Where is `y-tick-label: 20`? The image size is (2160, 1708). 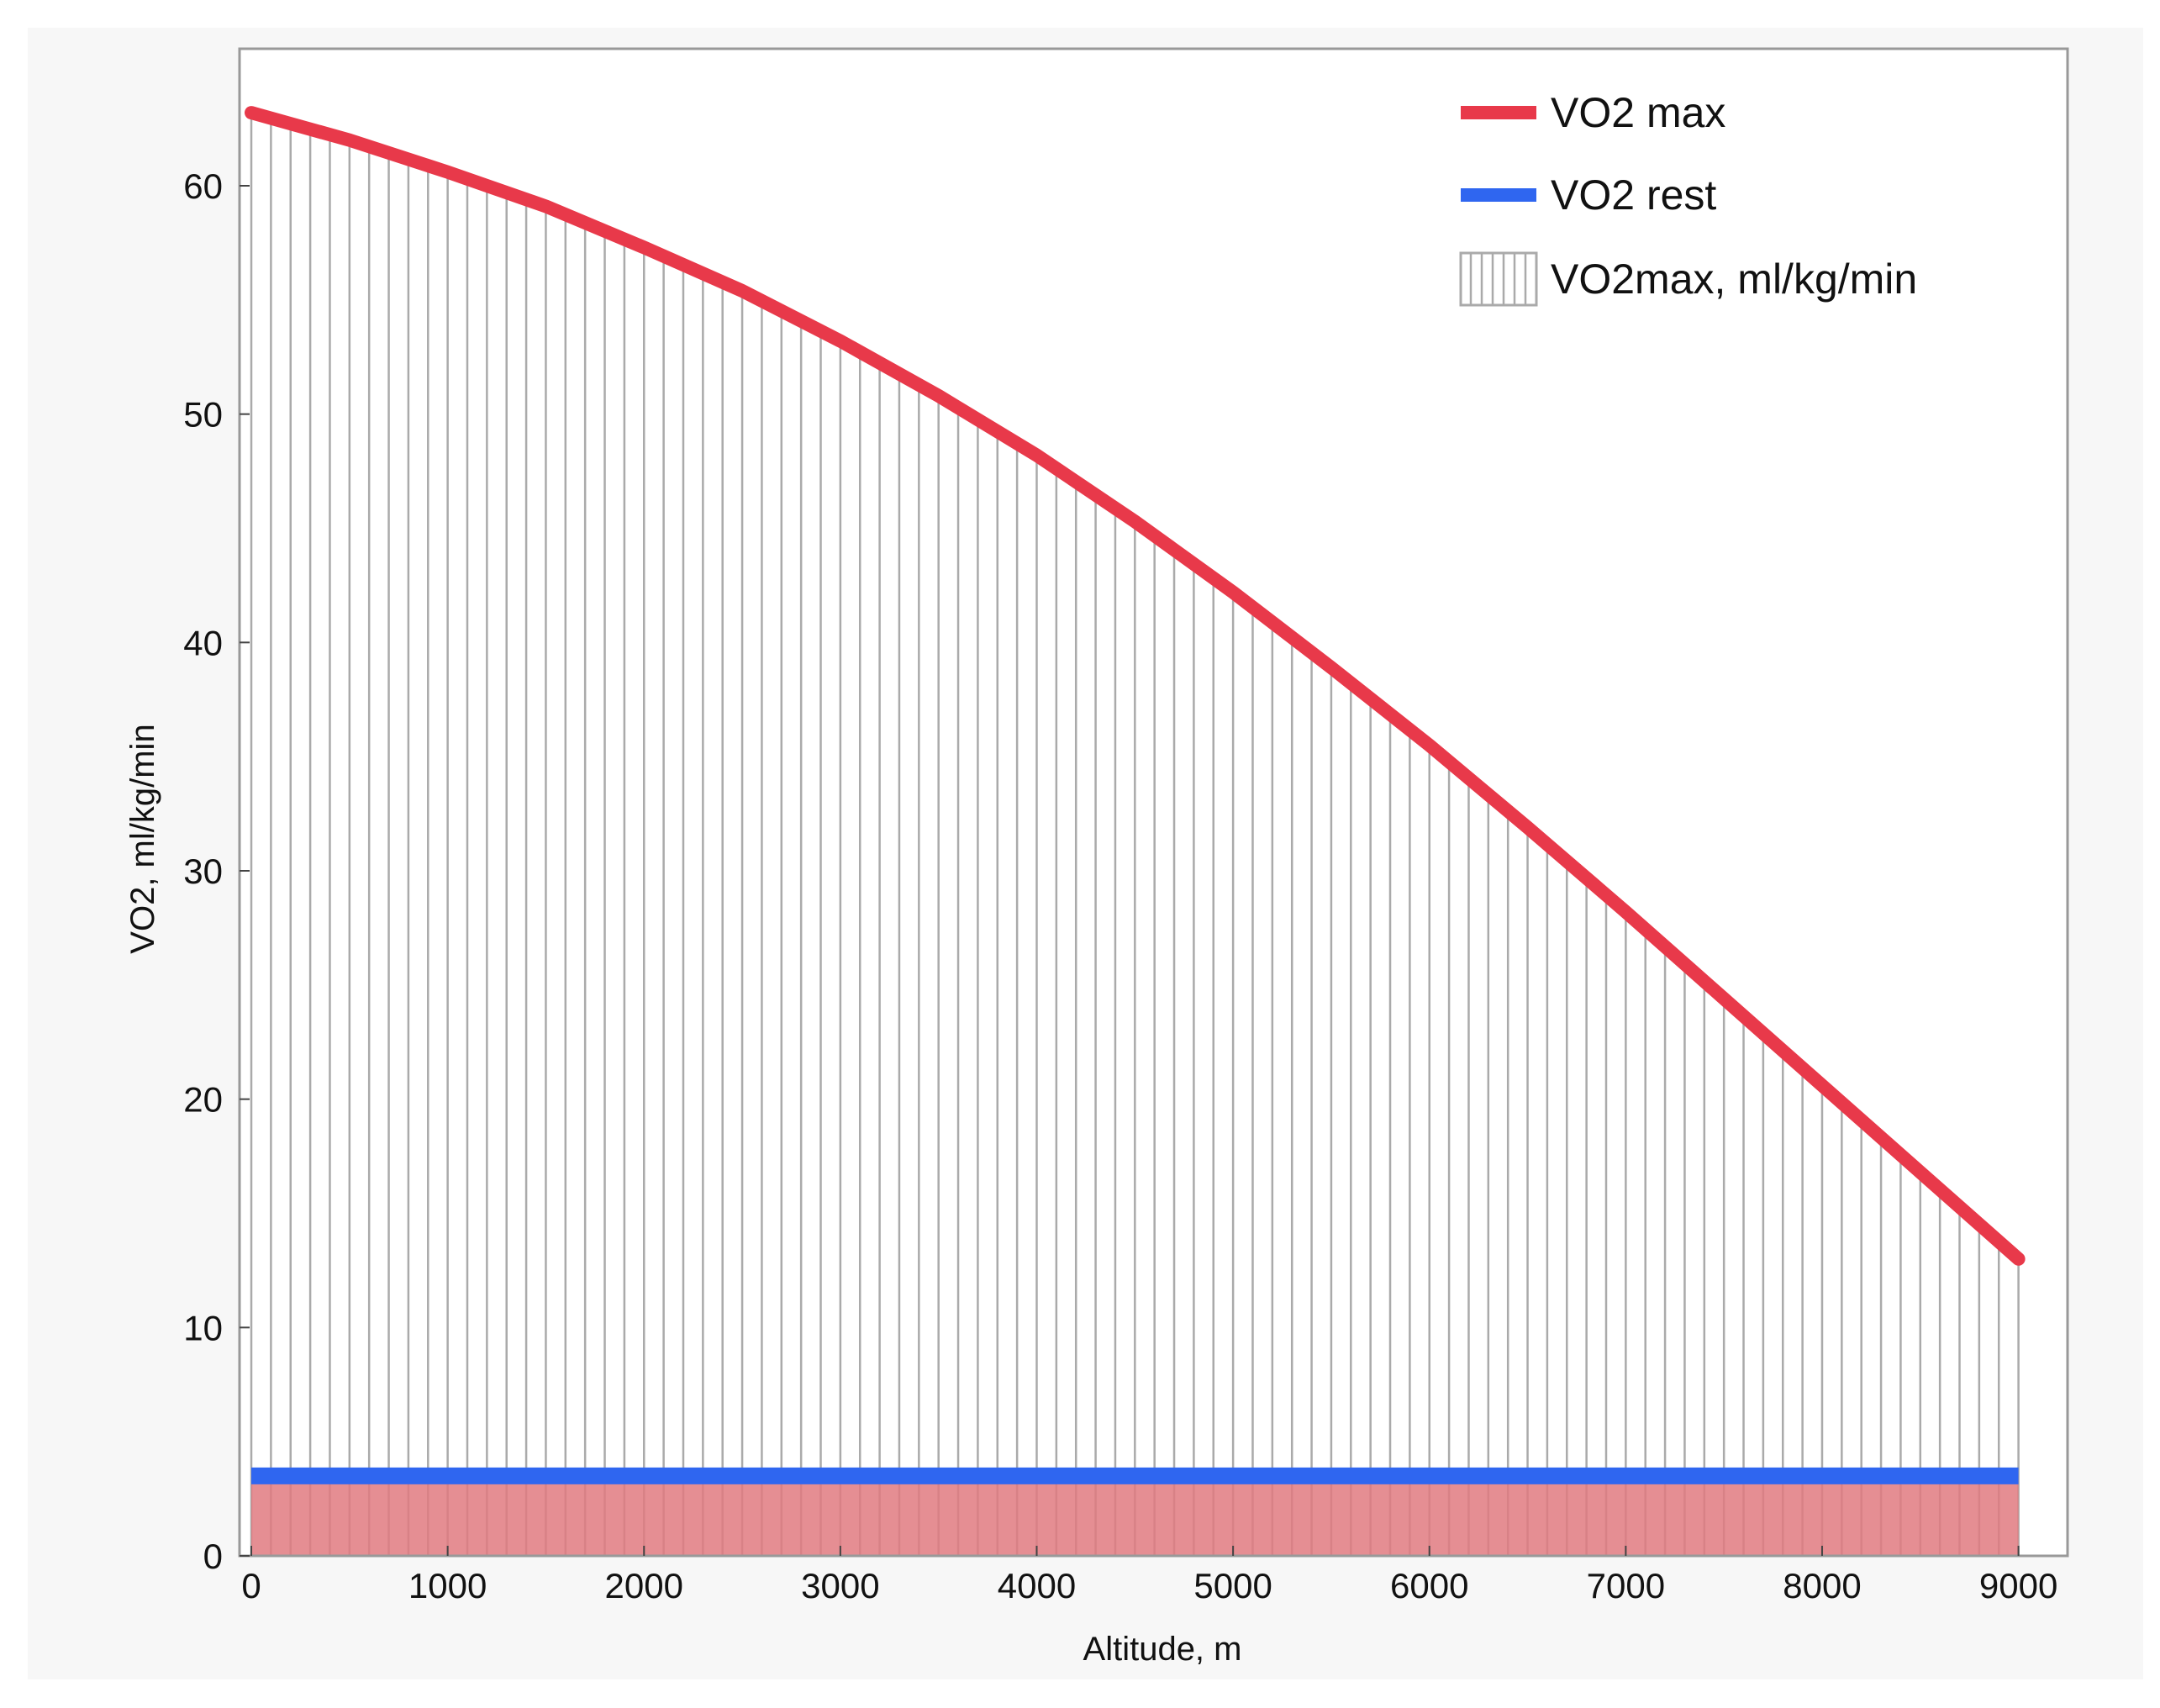
y-tick-label: 20 is located at coordinates (203, 1100).